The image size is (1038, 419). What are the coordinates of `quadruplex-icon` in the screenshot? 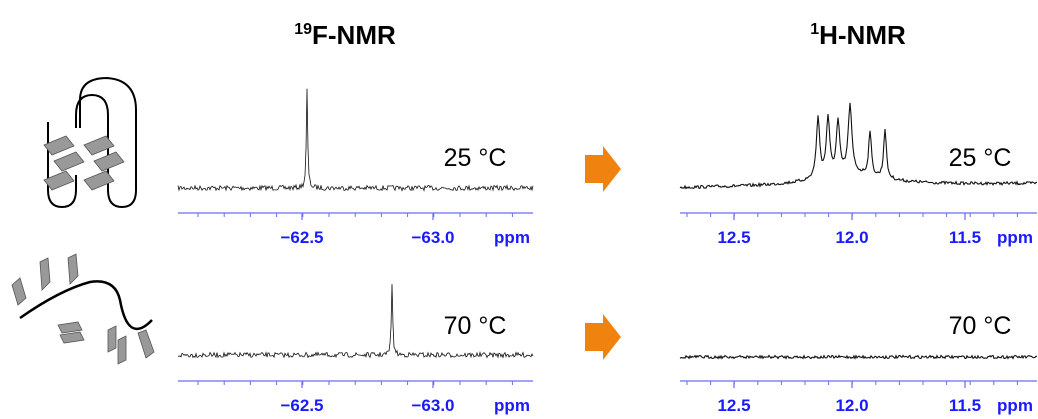 It's located at (92, 142).